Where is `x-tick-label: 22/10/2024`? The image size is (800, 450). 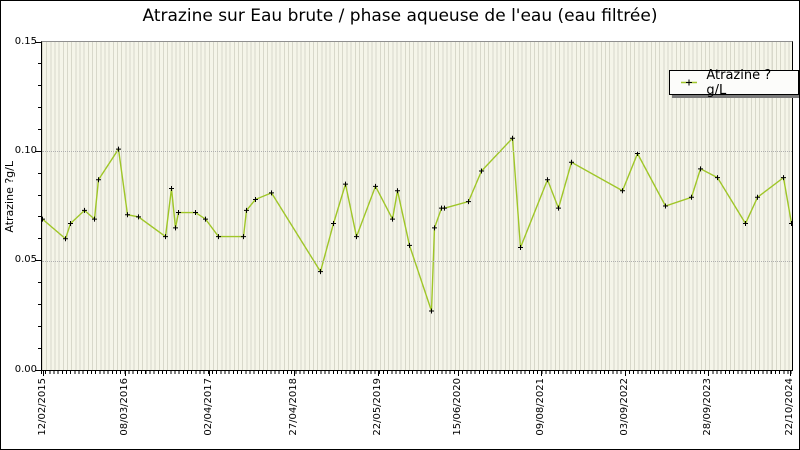
x-tick-label: 22/10/2024 is located at coordinates (789, 407).